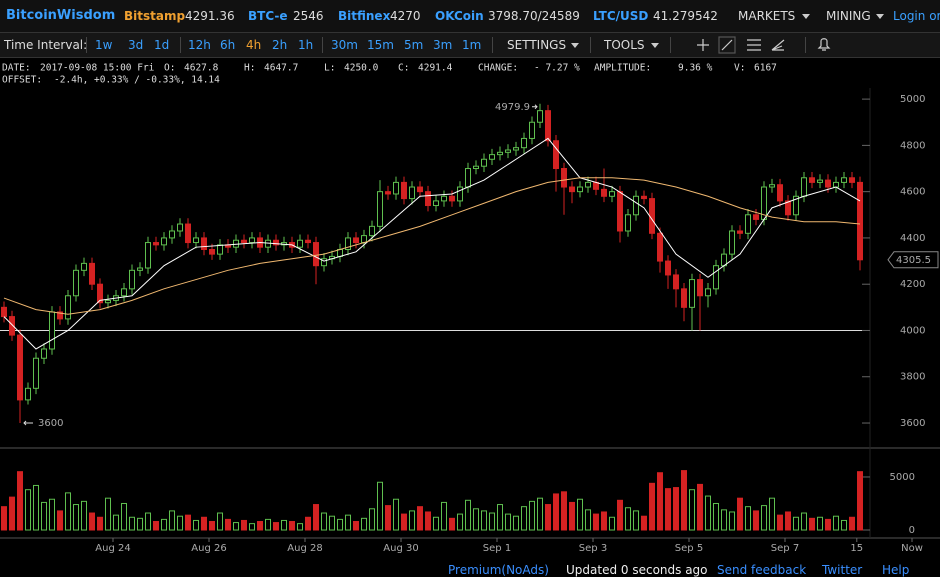  What do you see at coordinates (199, 45) in the screenshot?
I see `interval-button: 12h` at bounding box center [199, 45].